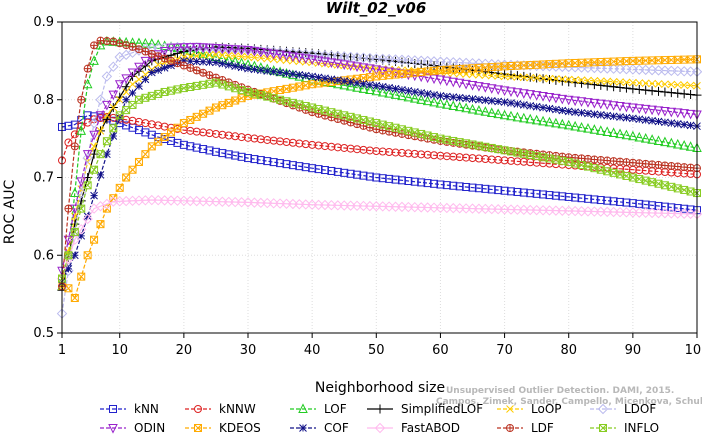 Image resolution: width=702 pixels, height=434 pixels. What do you see at coordinates (542, 427) in the screenshot?
I see `legend-label-ldf: LDF` at bounding box center [542, 427].